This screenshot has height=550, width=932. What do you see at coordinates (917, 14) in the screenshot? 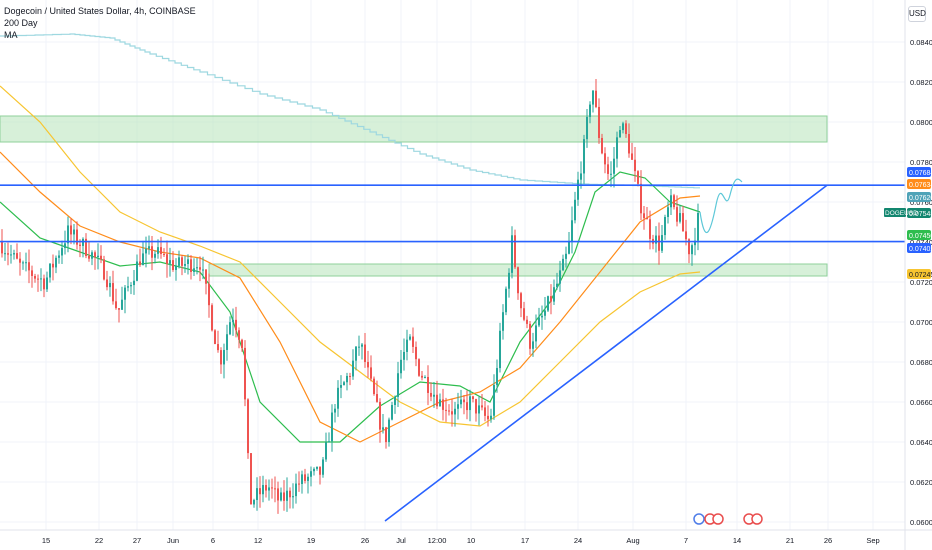
I see `currency-button: USD` at bounding box center [917, 14].